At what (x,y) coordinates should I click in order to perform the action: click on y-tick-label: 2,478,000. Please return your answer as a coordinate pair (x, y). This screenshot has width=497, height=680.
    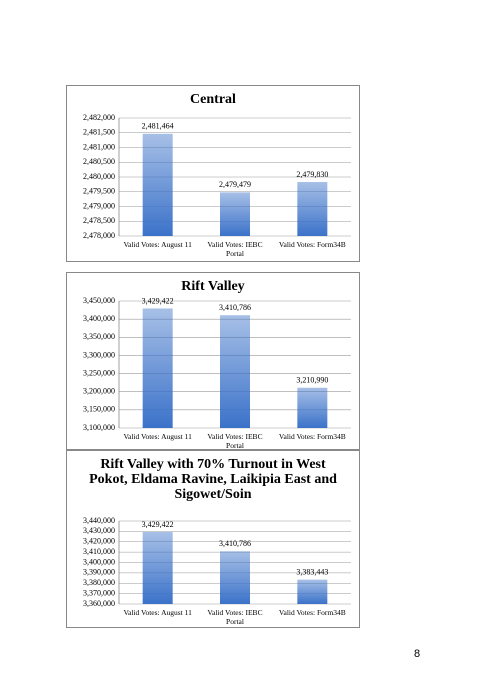
    Looking at the image, I should click on (99, 235).